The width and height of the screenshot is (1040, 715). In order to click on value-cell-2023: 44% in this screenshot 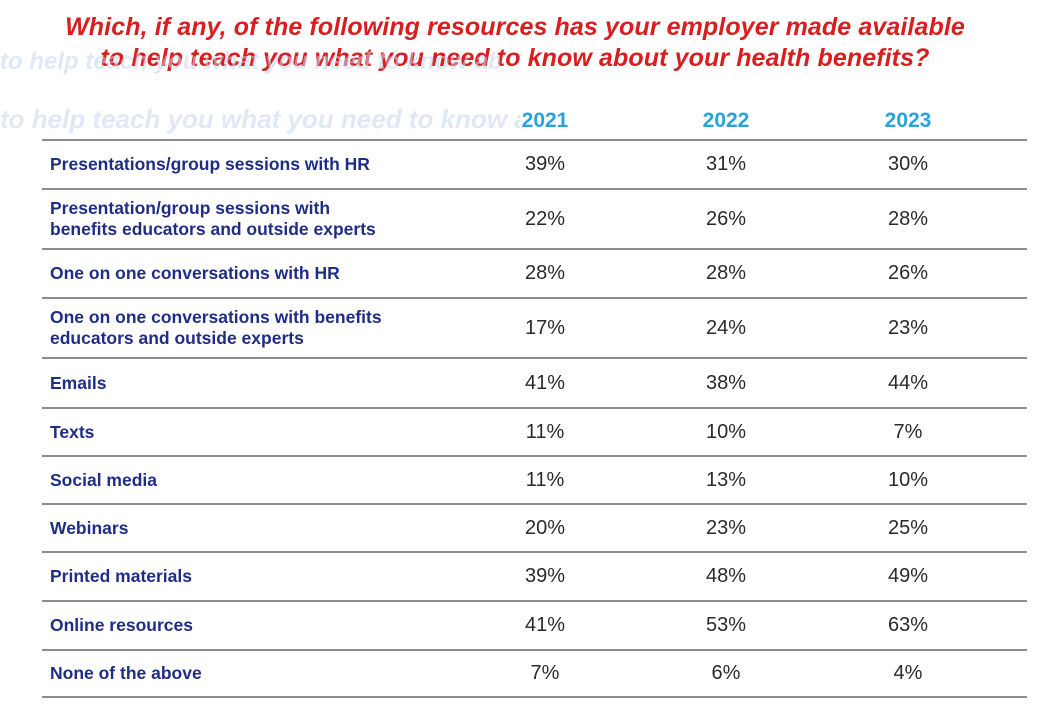, I will do `click(908, 382)`.